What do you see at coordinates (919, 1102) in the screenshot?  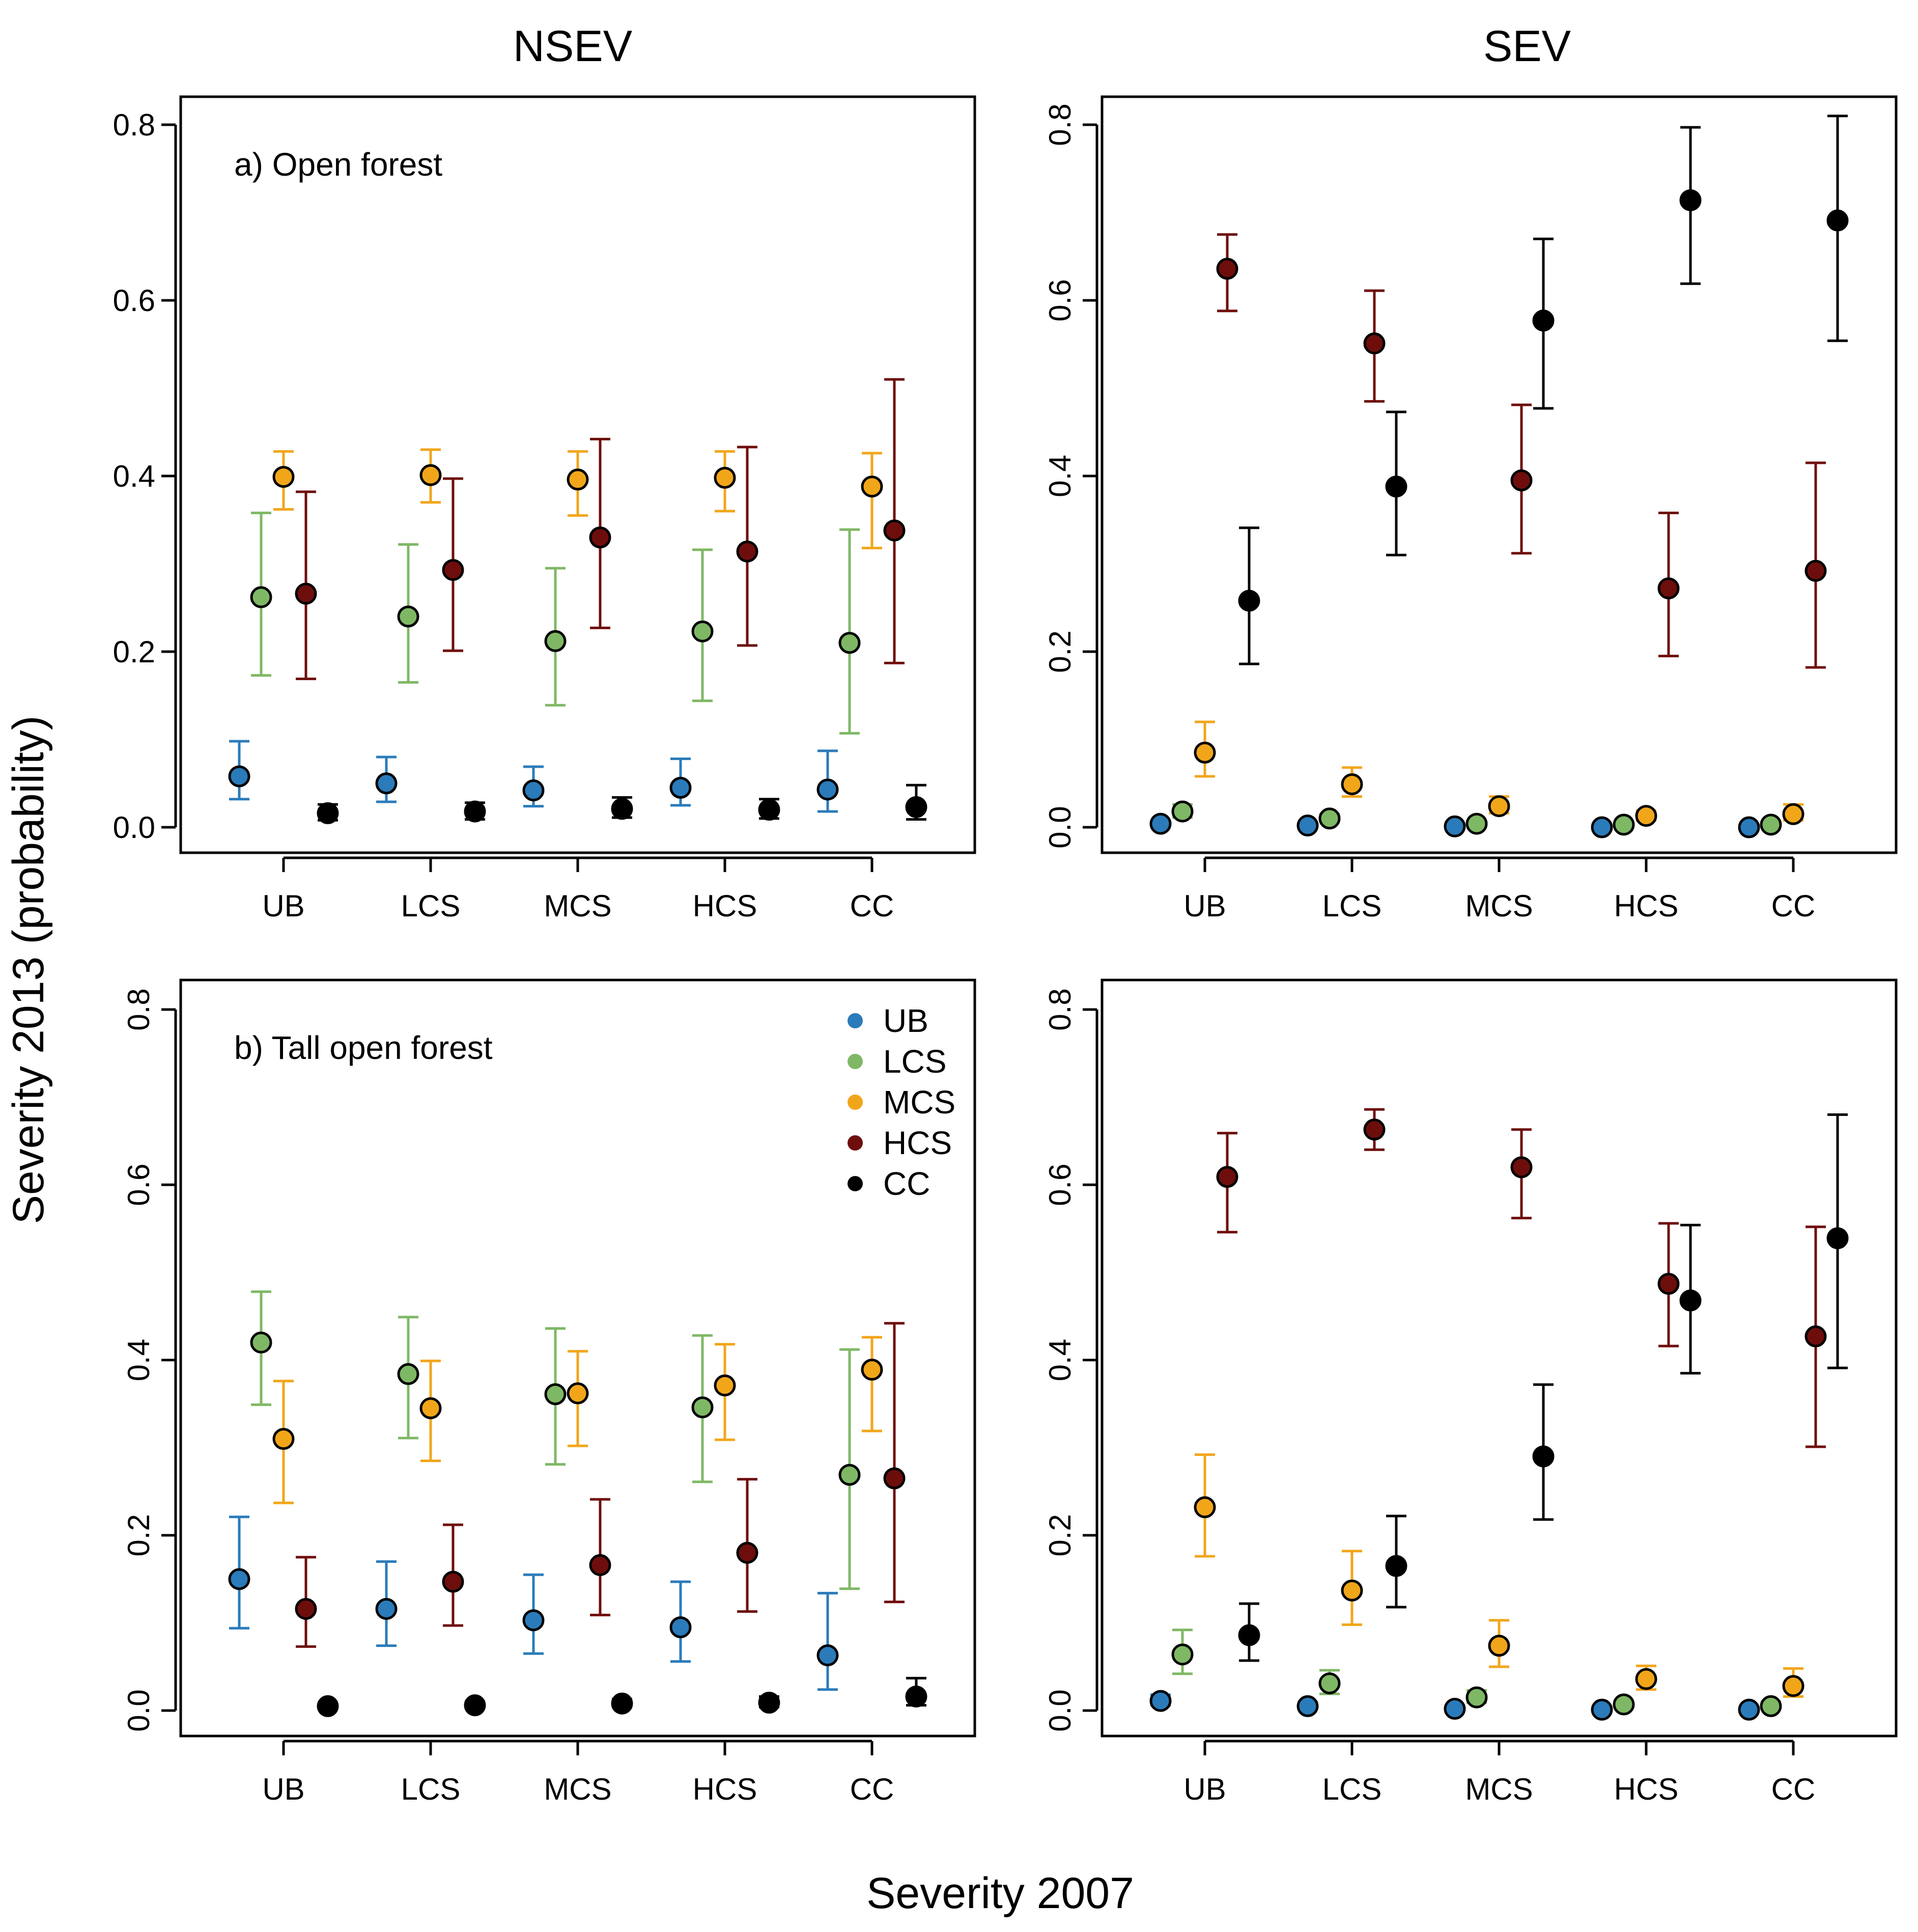 I see `legend-label-mcs: MCS` at bounding box center [919, 1102].